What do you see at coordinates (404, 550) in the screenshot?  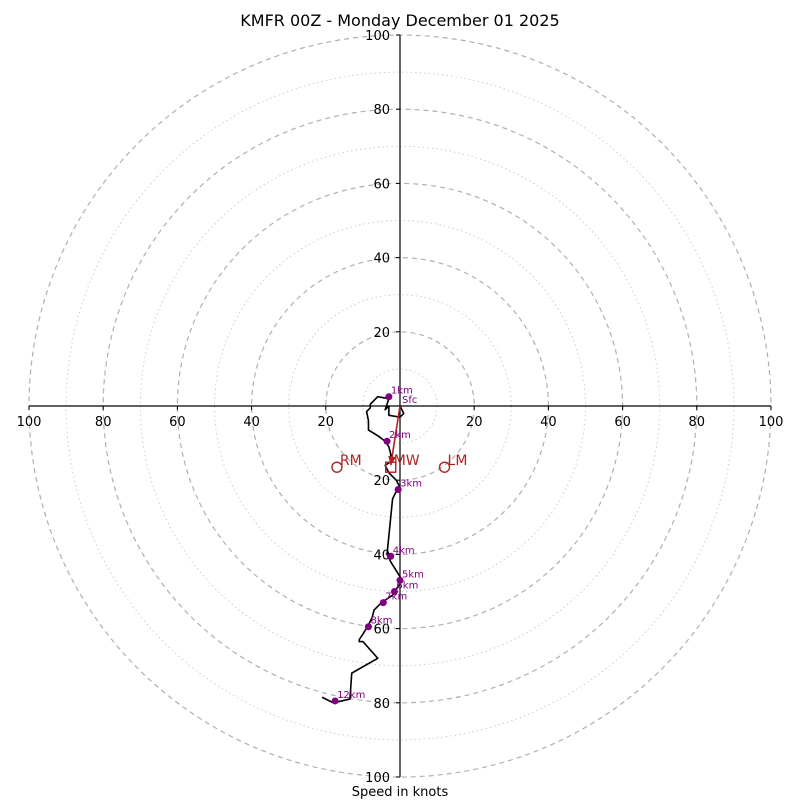 I see `height-marker-4km-label: 4km` at bounding box center [404, 550].